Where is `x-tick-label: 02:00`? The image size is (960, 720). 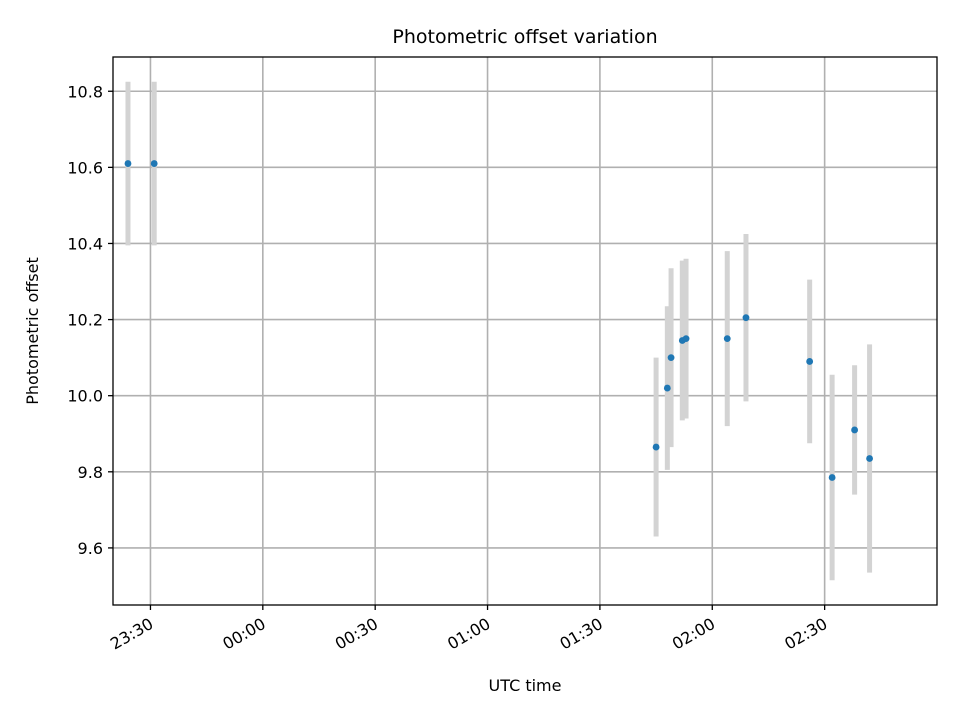 x-tick-label: 02:00 is located at coordinates (693, 634).